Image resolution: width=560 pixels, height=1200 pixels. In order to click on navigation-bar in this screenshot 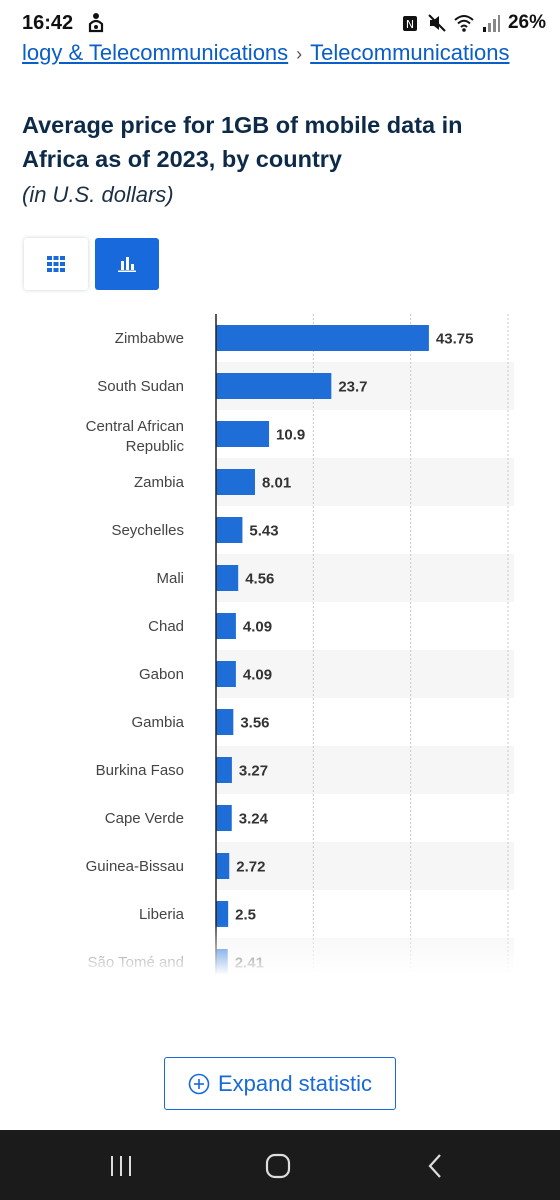, I will do `click(280, 1165)`.